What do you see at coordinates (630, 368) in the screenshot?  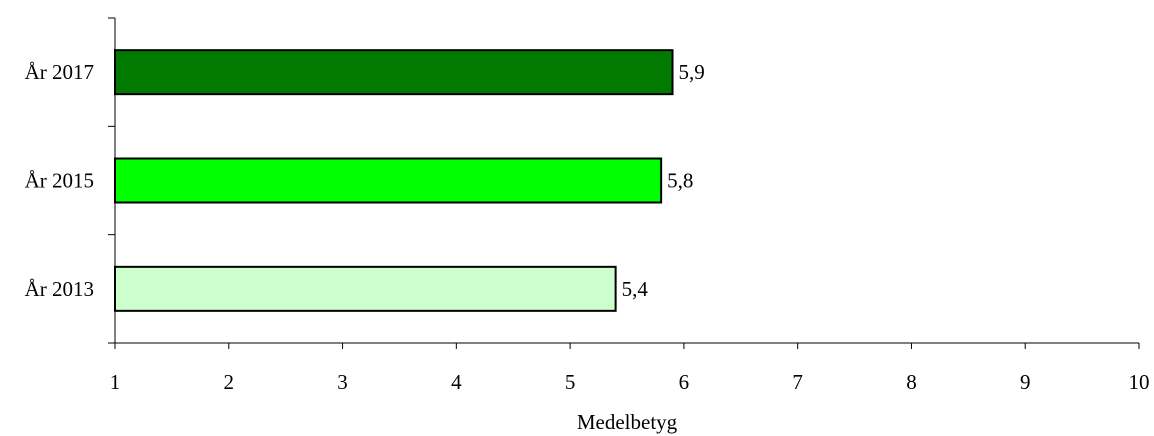 I see `x-ticks-group: 1 2 3 4 5 6 7 8 9 10` at bounding box center [630, 368].